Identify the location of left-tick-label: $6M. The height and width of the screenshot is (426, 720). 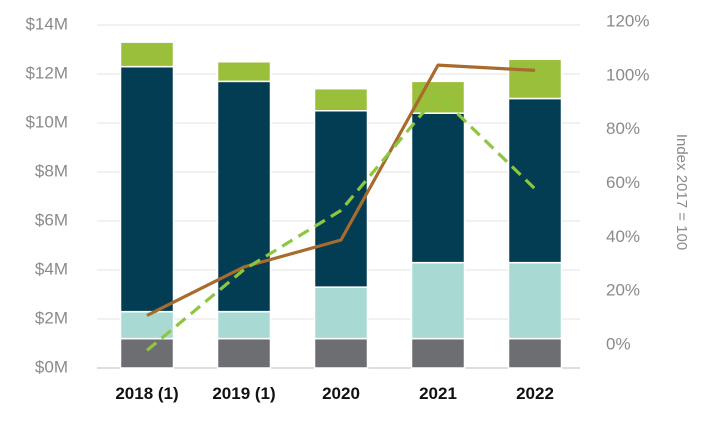
(51, 219).